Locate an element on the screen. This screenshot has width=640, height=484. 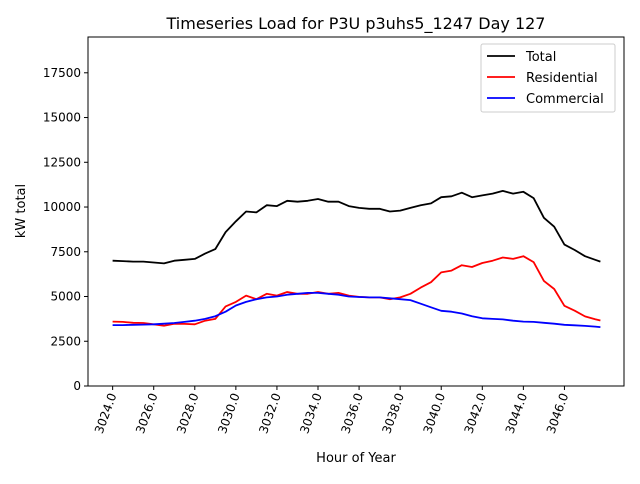
x-tick-label: 3046.0 is located at coordinates (558, 413).